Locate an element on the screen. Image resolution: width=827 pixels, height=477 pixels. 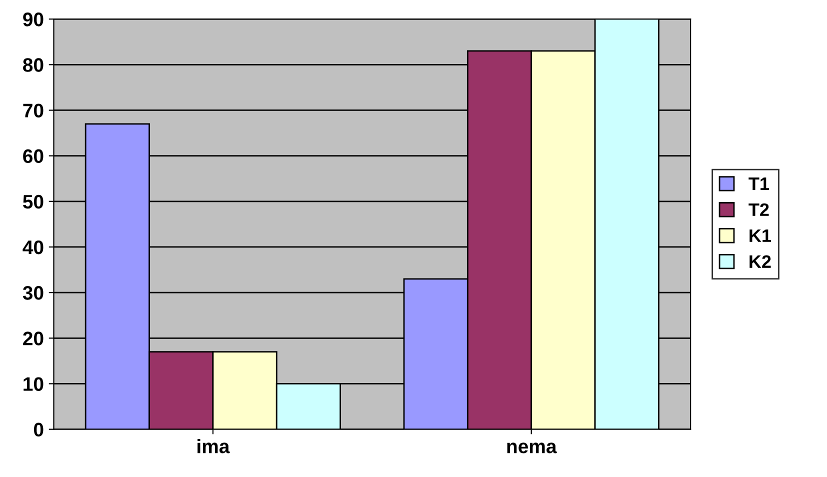
y-tick-label: 70 is located at coordinates (33, 111).